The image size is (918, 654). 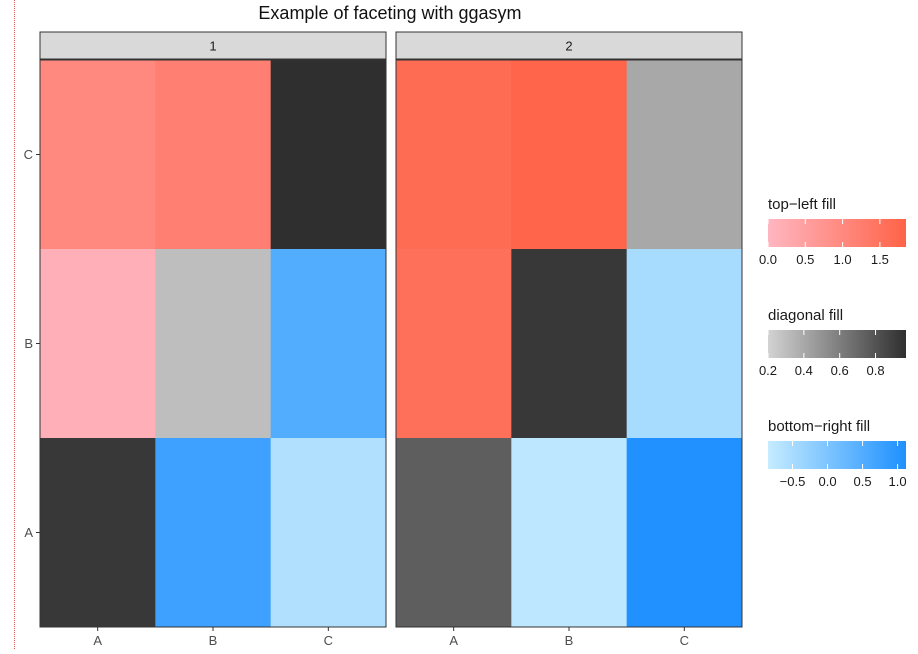 I want to click on legend-top-left: top−left fill 0.0 0.5 1.0 1.5, so click(x=832, y=231).